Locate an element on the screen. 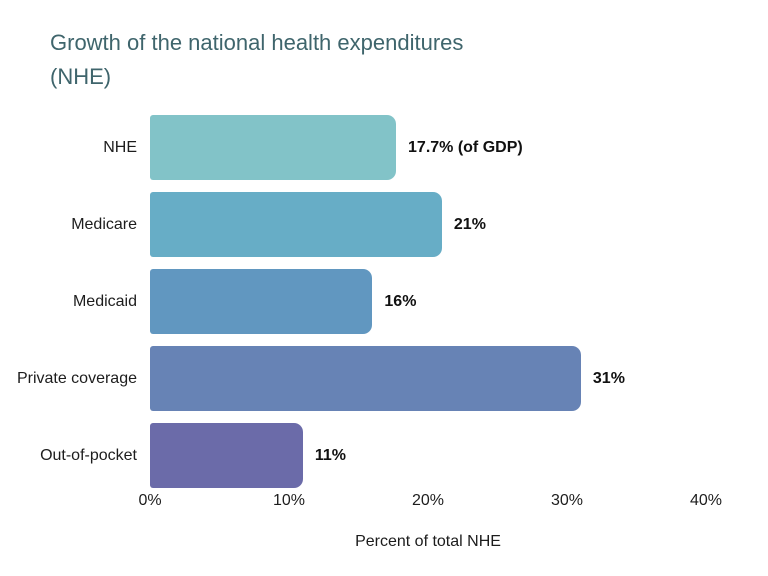 This screenshot has width=768, height=576. category-label: Out-of-pocket is located at coordinates (88, 455).